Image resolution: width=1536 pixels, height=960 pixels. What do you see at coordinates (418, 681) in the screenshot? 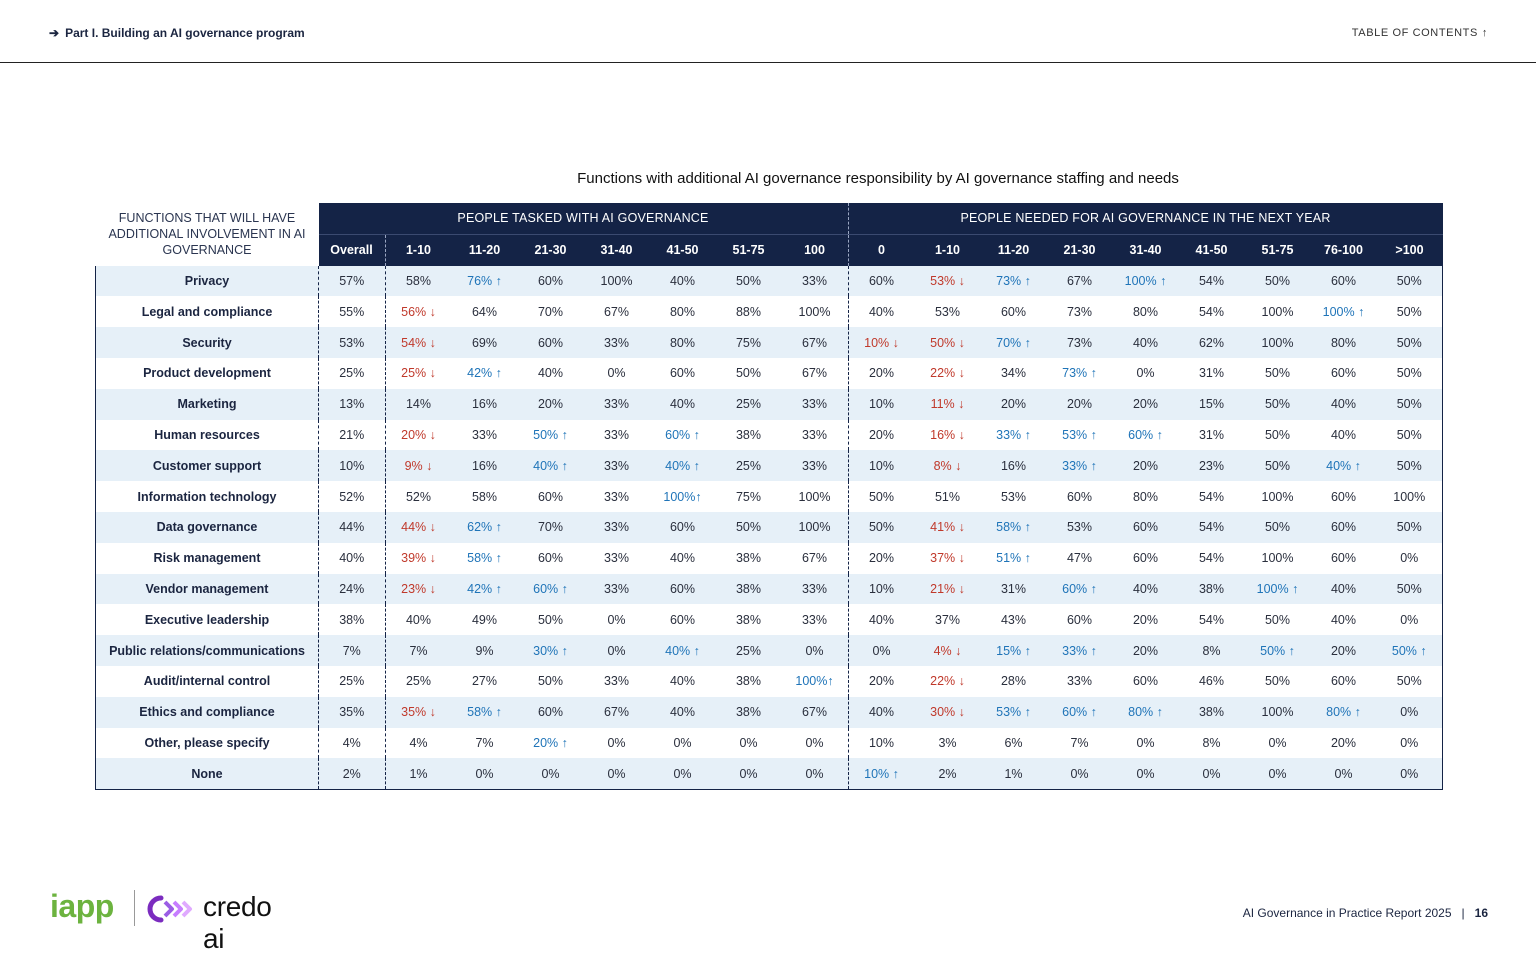
I see `table-cell: 25%` at bounding box center [418, 681].